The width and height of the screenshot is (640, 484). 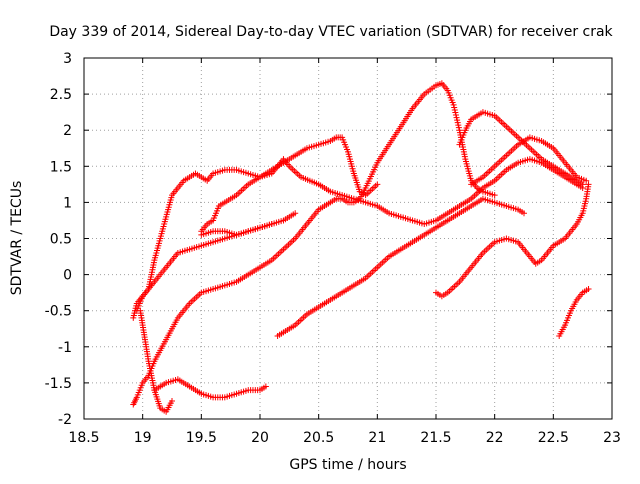 What do you see at coordinates (65, 420) in the screenshot?
I see `y-tick-label: -2` at bounding box center [65, 420].